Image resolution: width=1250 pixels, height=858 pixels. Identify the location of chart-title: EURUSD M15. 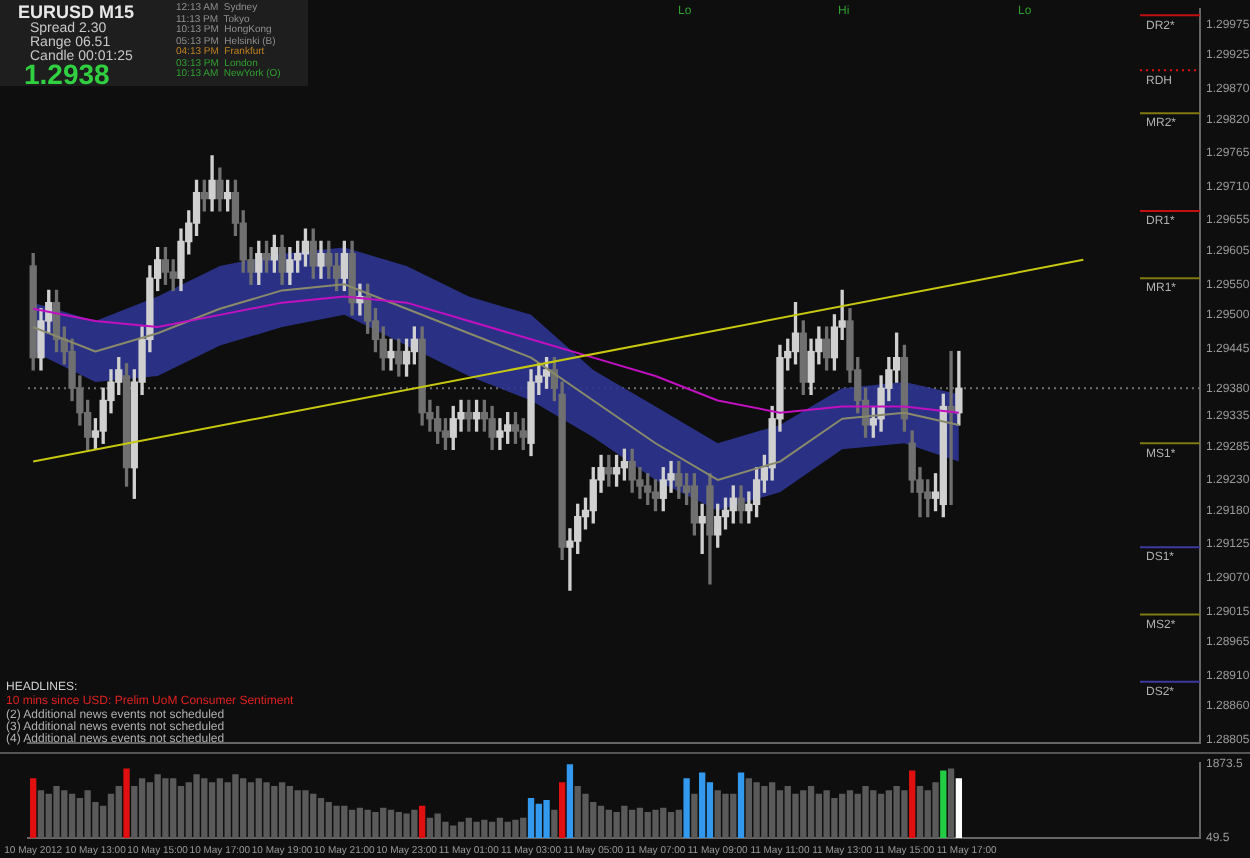
(76, 12).